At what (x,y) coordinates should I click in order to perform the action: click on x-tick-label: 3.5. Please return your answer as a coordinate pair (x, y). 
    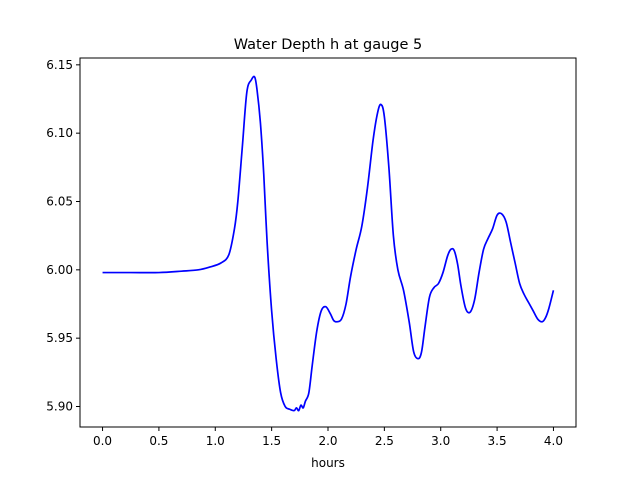
    Looking at the image, I should click on (497, 441).